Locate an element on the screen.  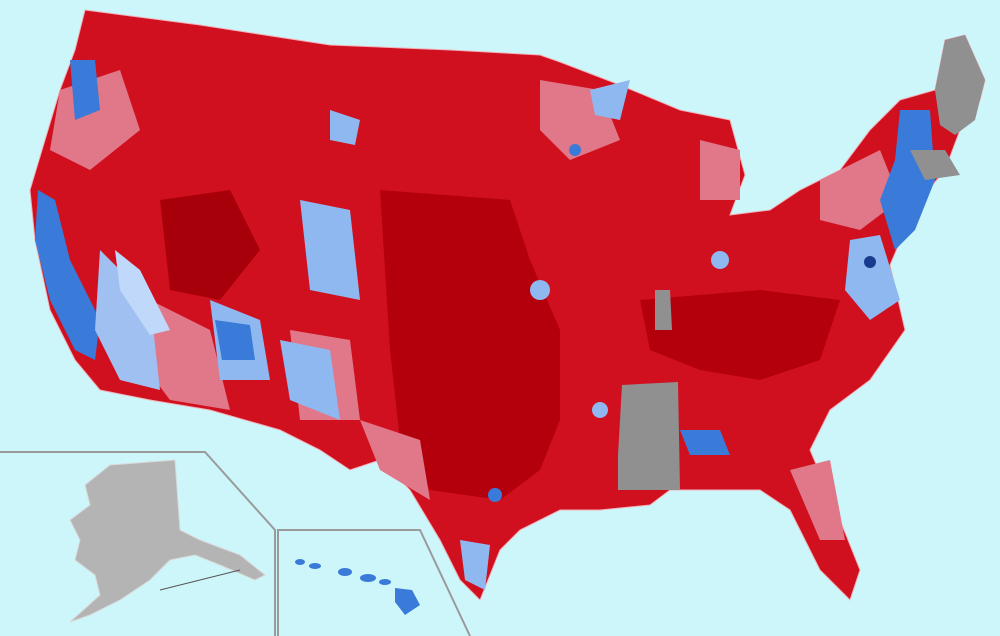
alaska is located at coordinates (167, 541).